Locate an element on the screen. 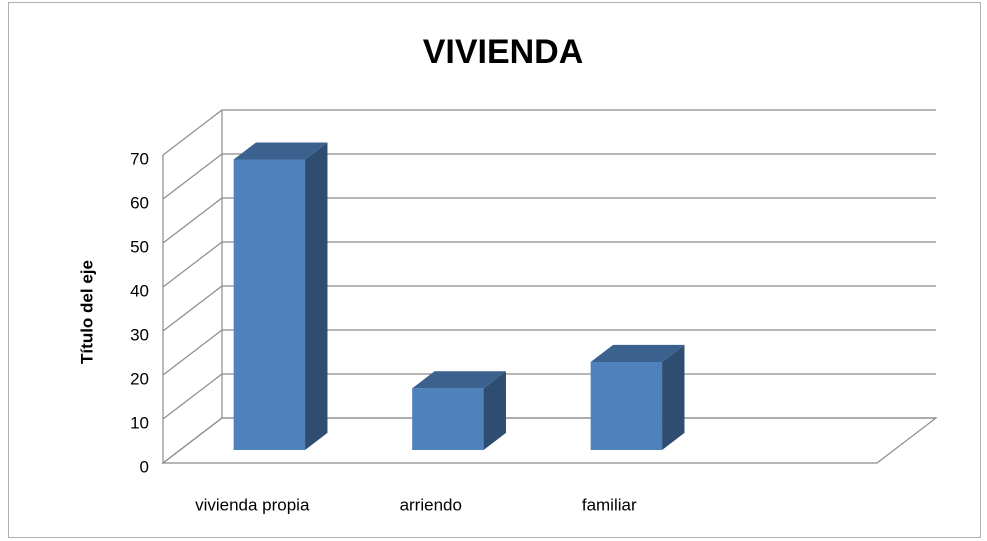  y-tick-label: 40 is located at coordinates (139, 290).